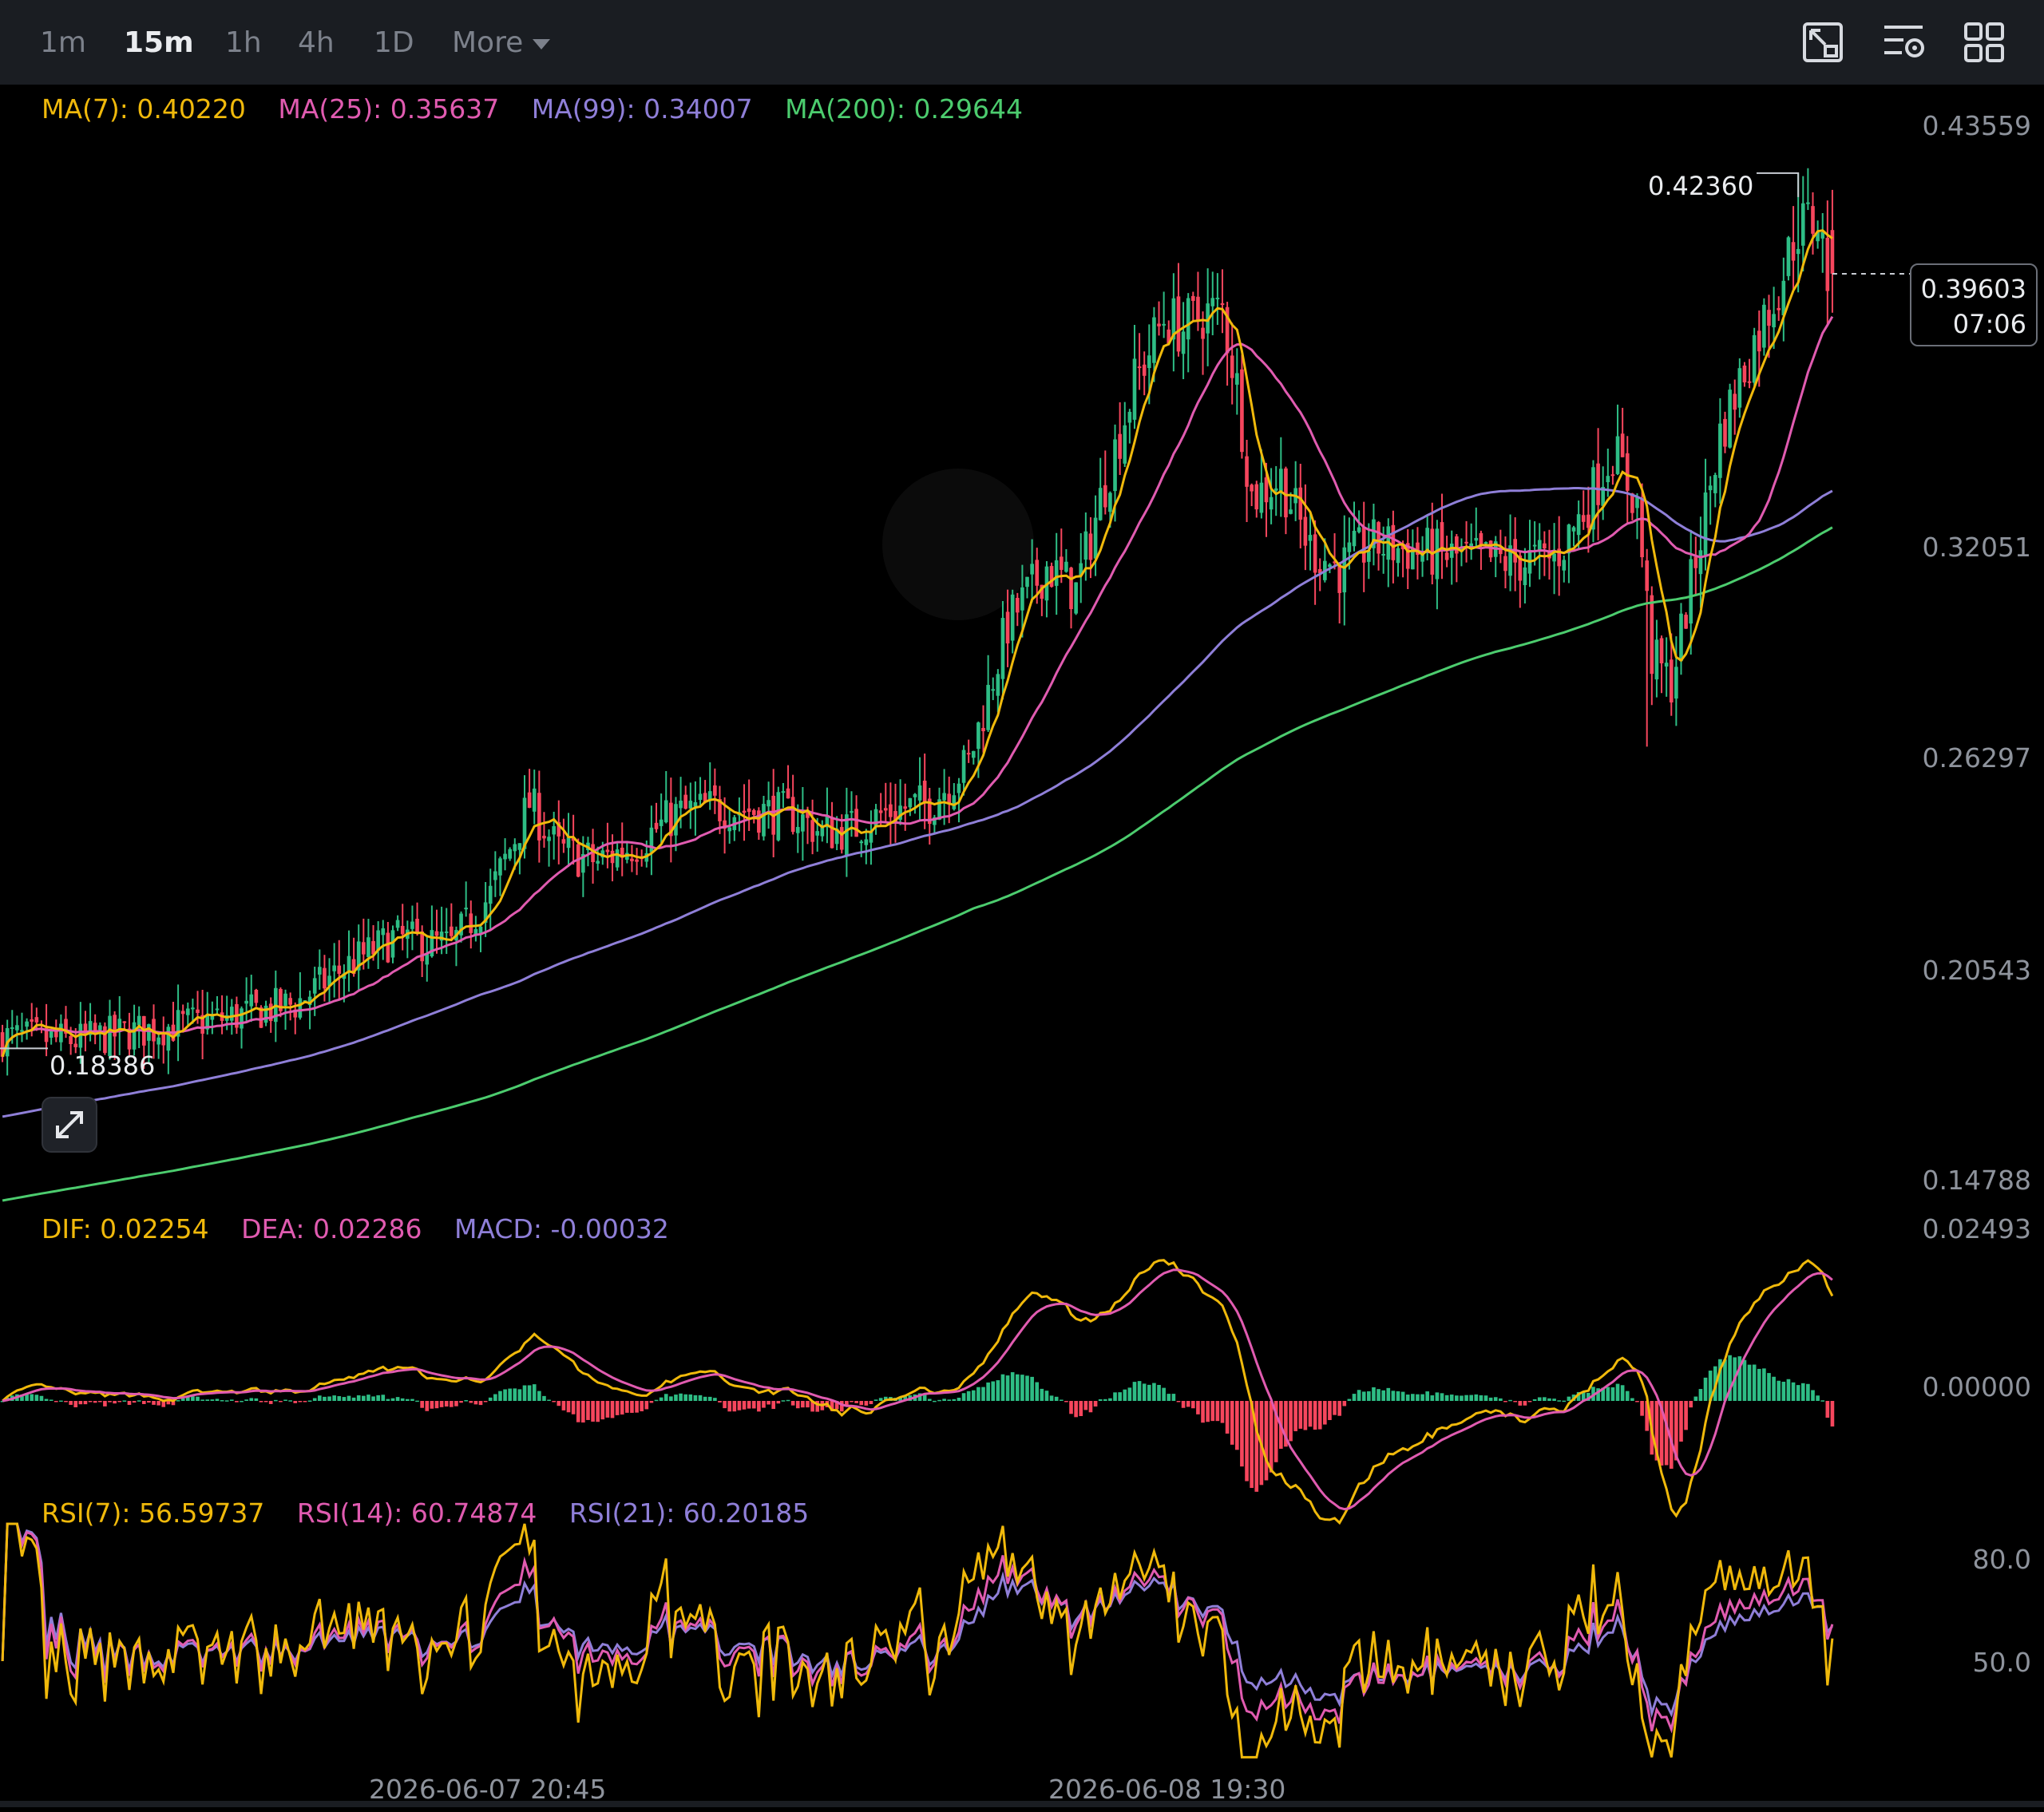 Image resolution: width=2044 pixels, height=1812 pixels. Describe the element at coordinates (63, 42) in the screenshot. I see `timeframe-1m: 1m` at that location.